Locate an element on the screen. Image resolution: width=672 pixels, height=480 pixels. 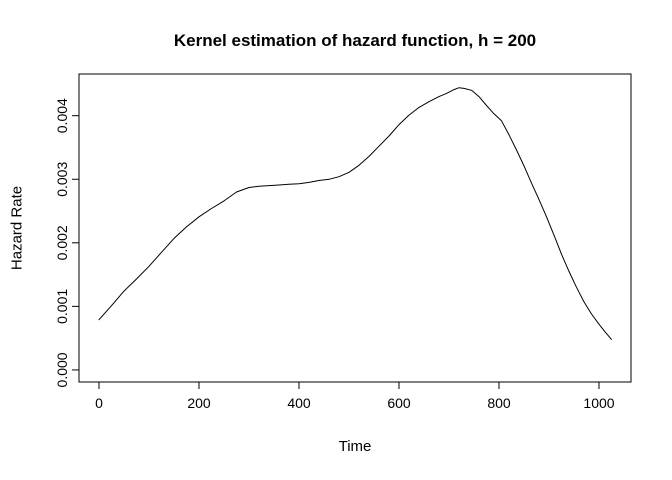
x-axis-tick-label: 600 is located at coordinates (399, 403).